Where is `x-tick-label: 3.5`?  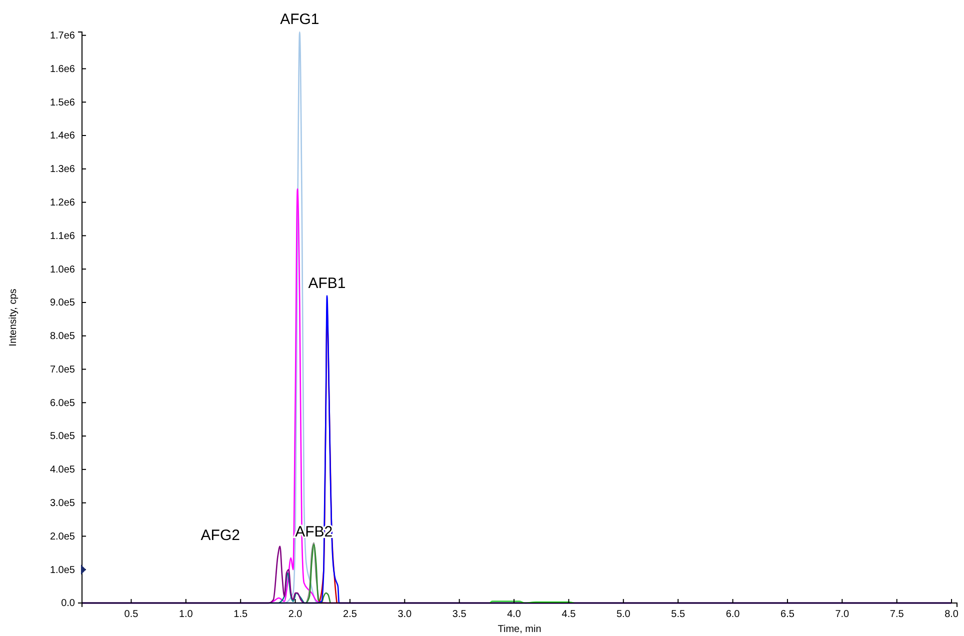 x-tick-label: 3.5 is located at coordinates (459, 614).